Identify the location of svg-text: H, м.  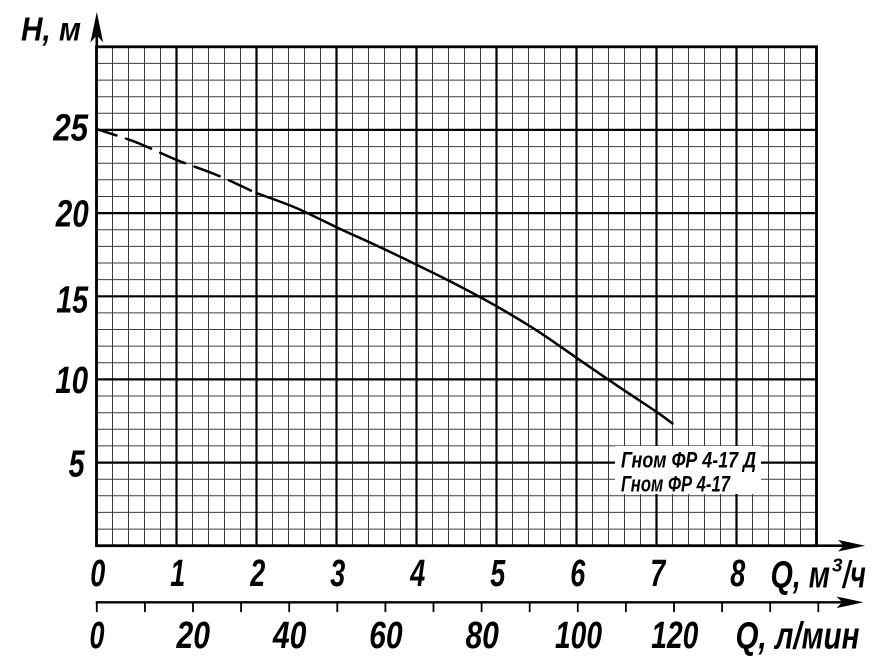
(51, 28).